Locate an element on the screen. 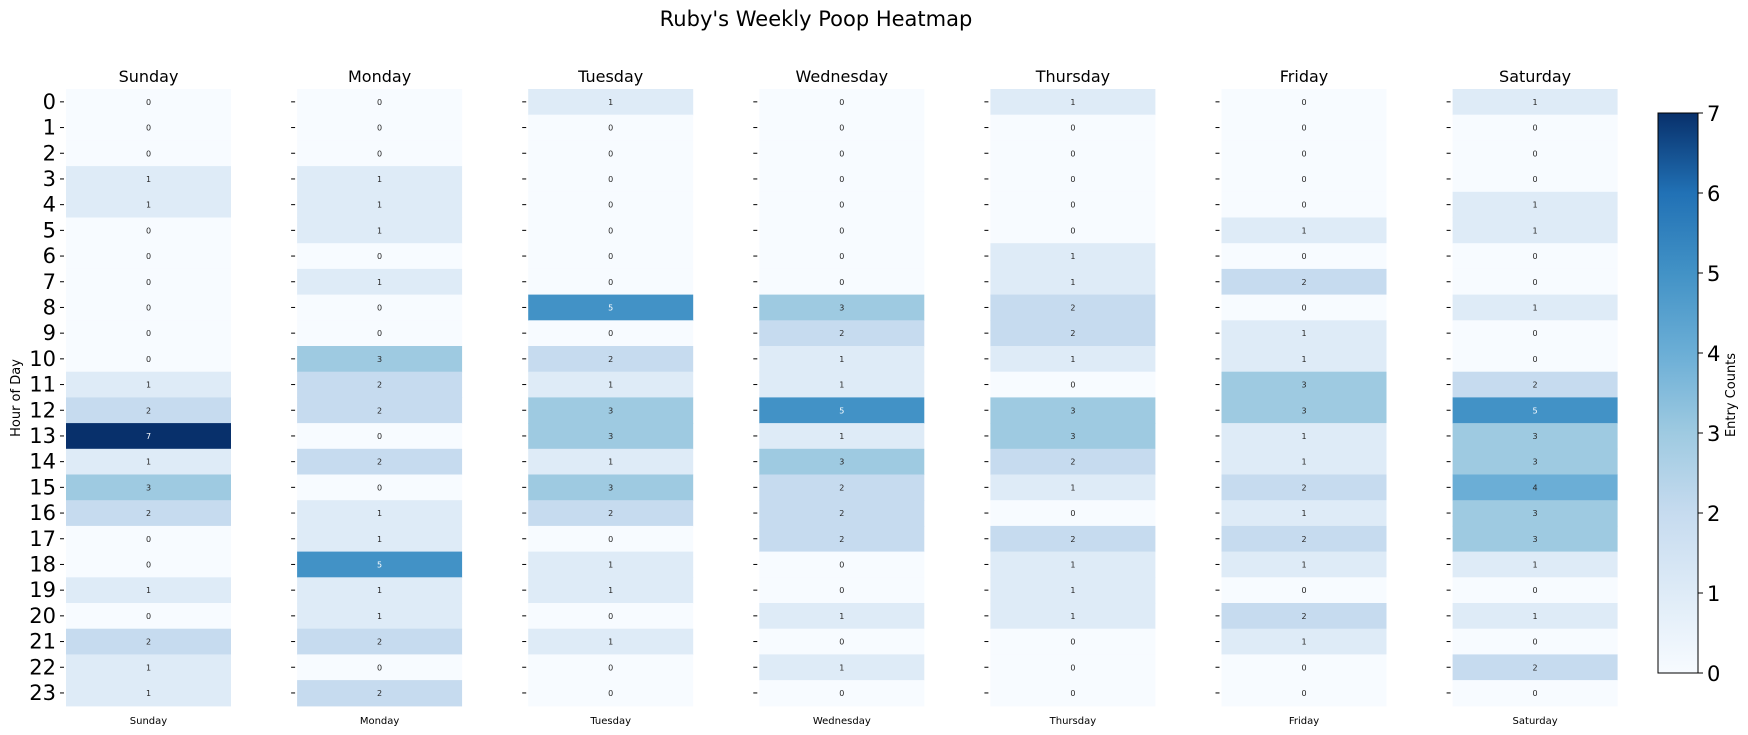 The width and height of the screenshot is (1748, 735). cell-value-label: 4 is located at coordinates (1535, 487).